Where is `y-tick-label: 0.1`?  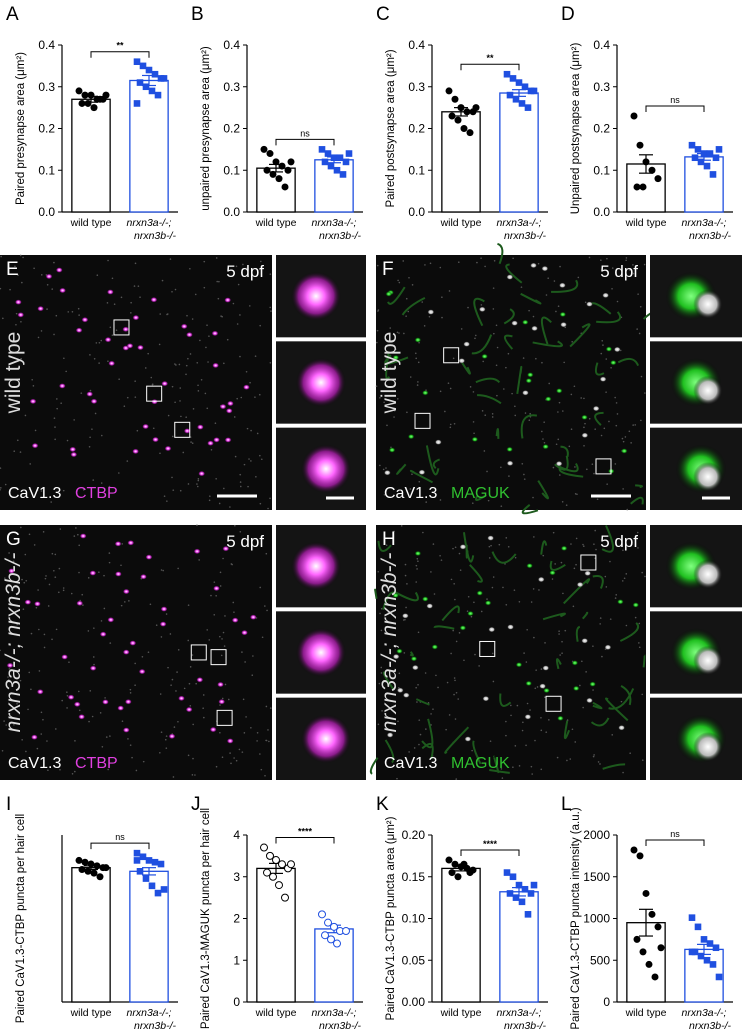 y-tick-label: 0.1 is located at coordinates (416, 170).